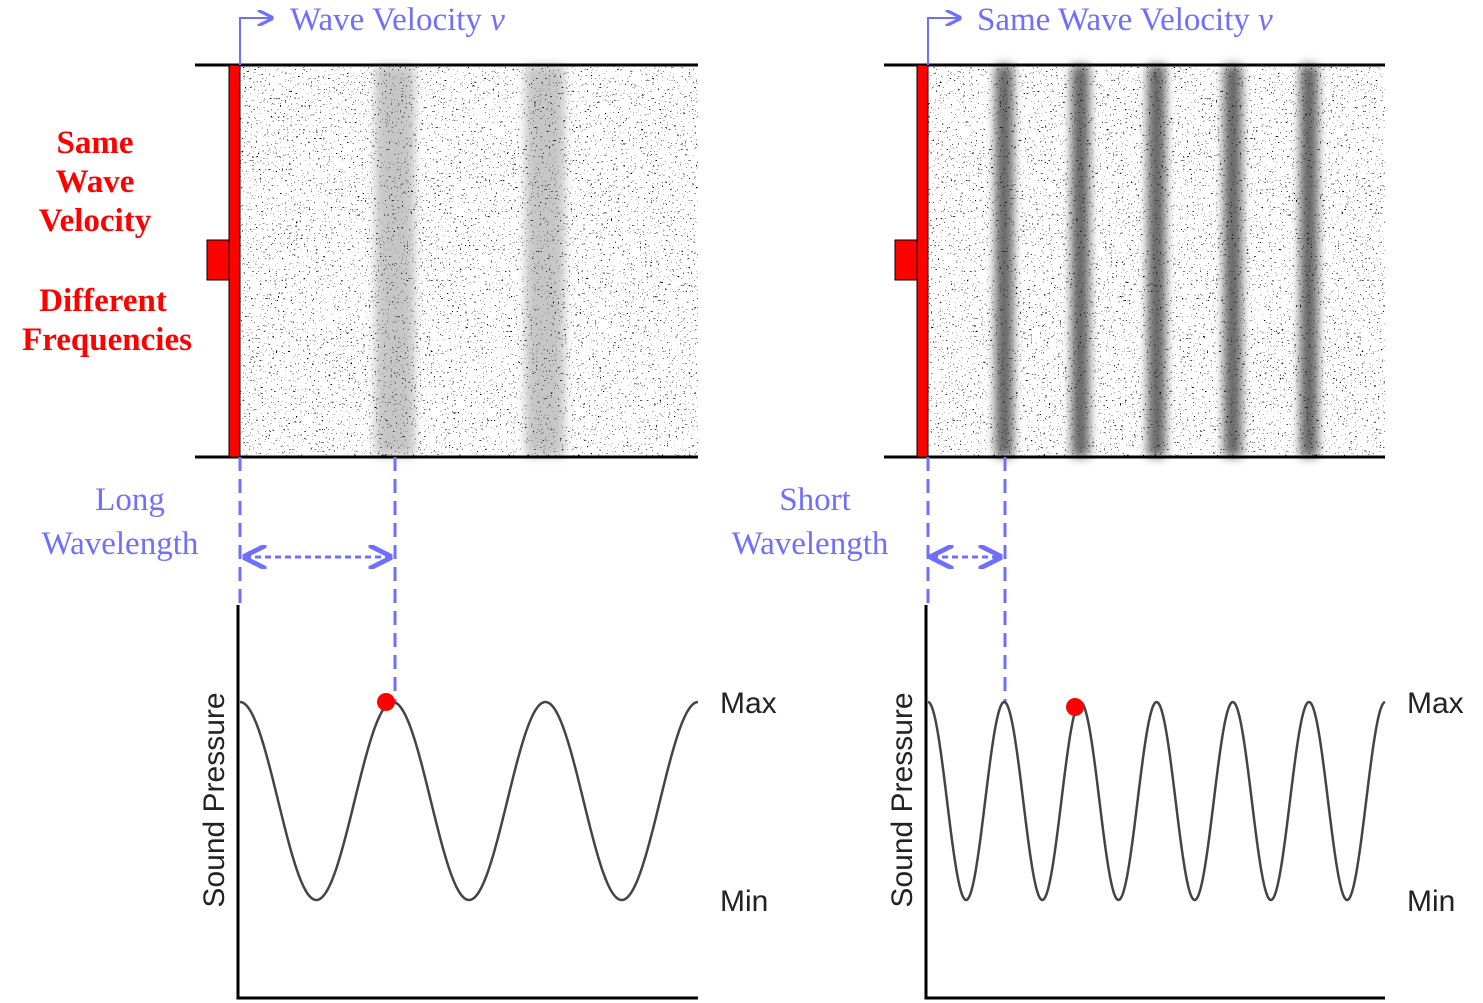  I want to click on velocity-text: Wave Velocity, so click(386, 20).